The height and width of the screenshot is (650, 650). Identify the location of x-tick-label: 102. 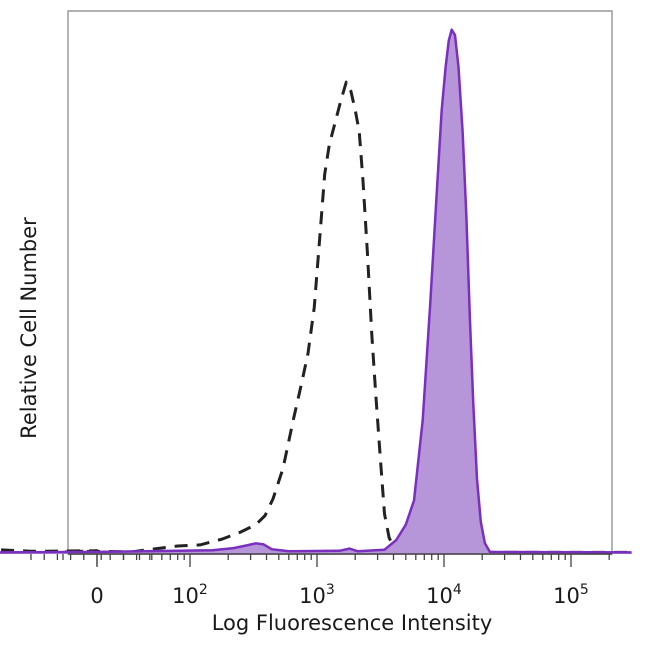
(190, 595).